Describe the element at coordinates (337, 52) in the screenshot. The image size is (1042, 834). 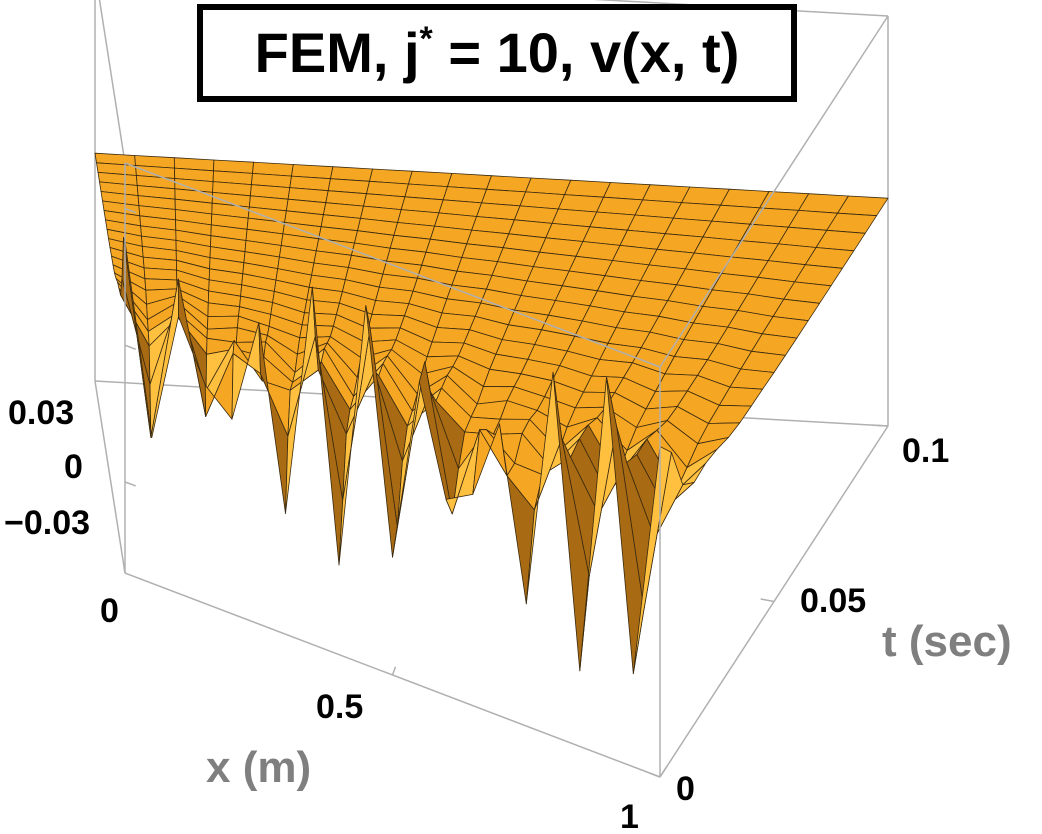
I see `title-prefix: FEM, j` at that location.